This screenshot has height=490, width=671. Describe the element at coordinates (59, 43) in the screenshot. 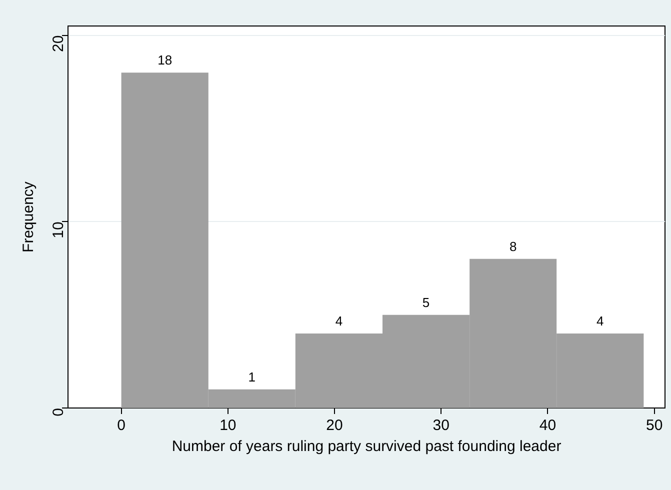

I see `y-tick-label: 20` at that location.